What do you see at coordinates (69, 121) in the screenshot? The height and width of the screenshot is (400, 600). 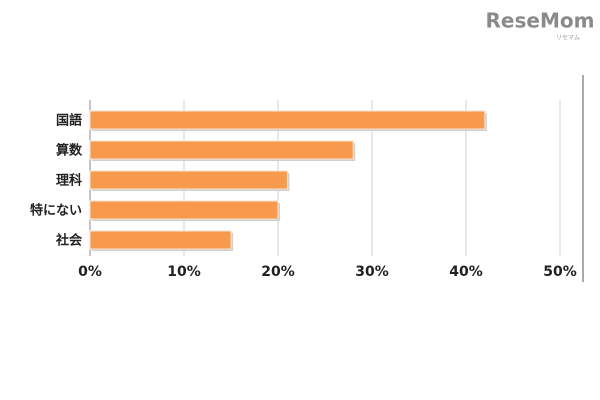 I see `y-tick-label: 国語` at bounding box center [69, 121].